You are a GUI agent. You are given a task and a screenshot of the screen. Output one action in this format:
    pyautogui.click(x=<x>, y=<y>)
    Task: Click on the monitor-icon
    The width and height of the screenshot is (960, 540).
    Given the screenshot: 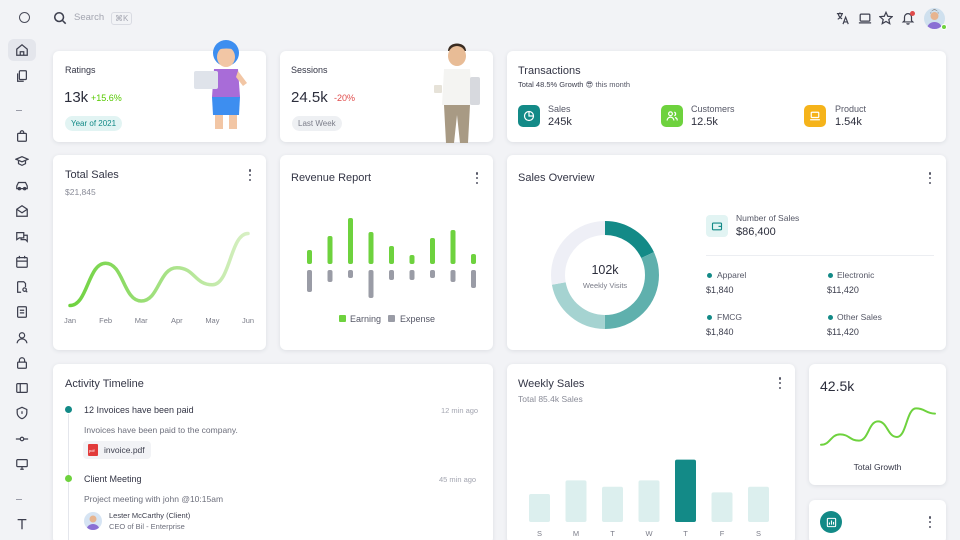 What is the action you would take?
    pyautogui.click(x=22, y=464)
    